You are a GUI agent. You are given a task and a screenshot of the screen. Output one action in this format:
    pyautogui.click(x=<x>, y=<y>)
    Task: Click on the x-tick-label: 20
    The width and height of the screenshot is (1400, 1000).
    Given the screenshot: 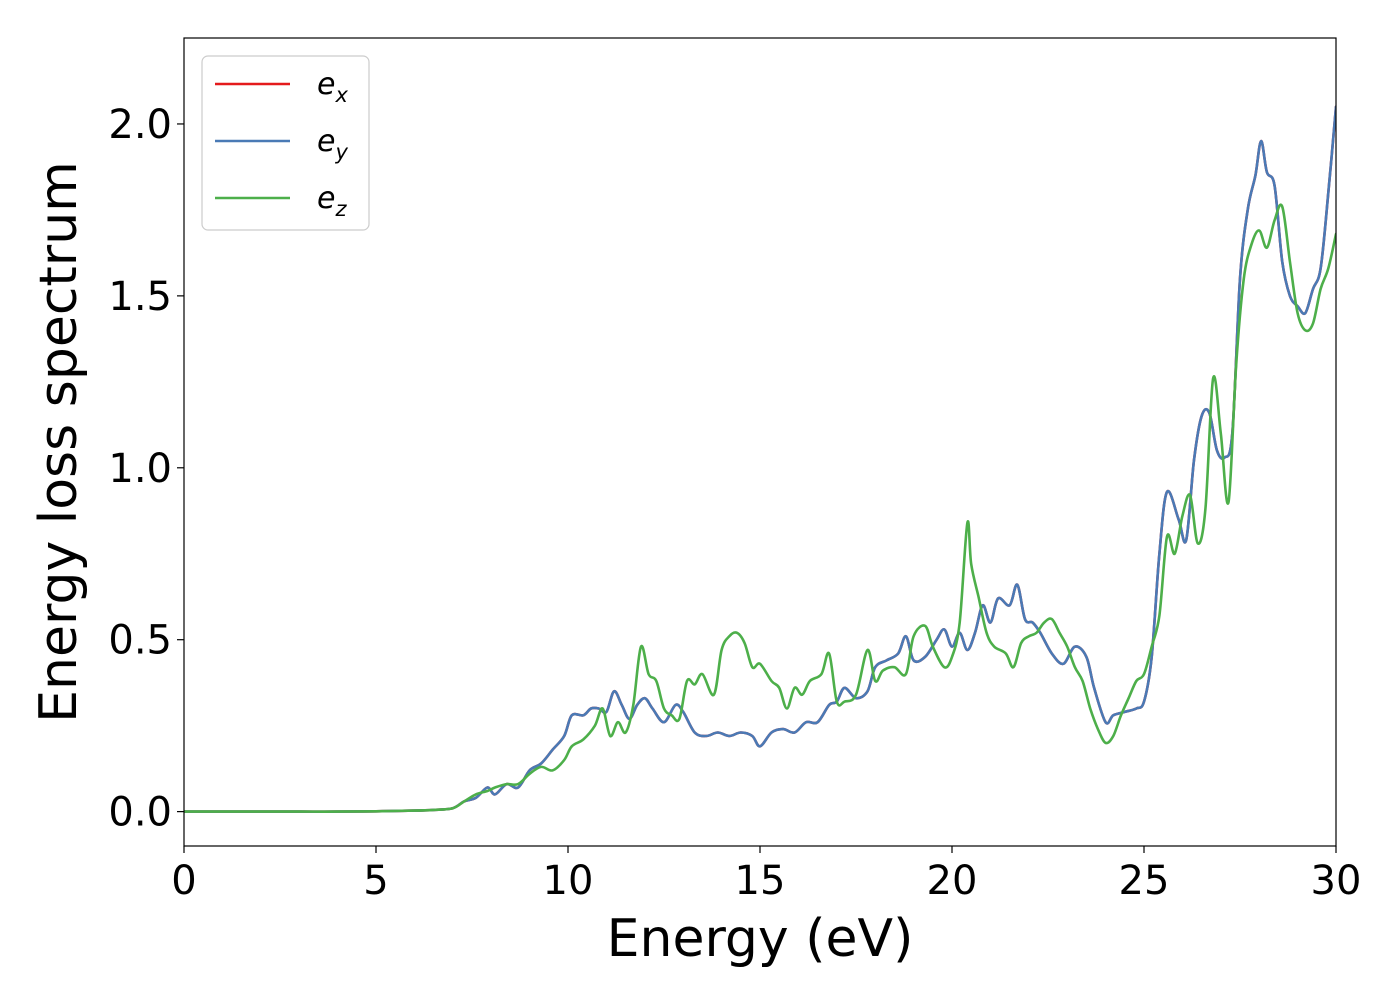 What is the action you would take?
    pyautogui.click(x=952, y=881)
    